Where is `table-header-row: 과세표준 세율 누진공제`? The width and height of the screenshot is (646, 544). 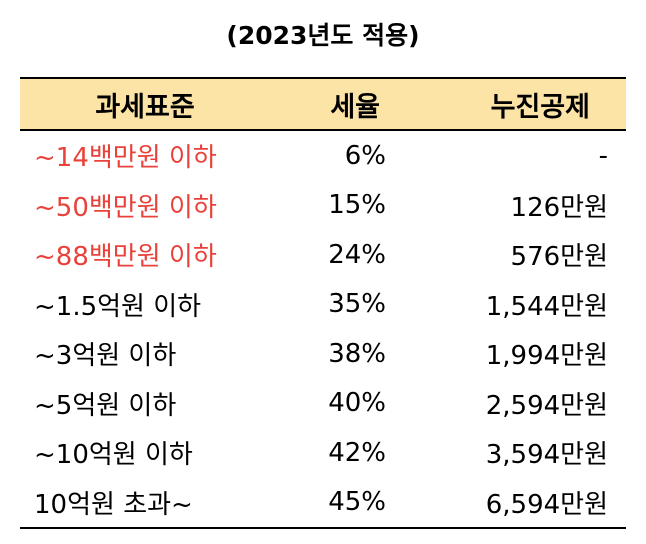
table-header-row: 과세표준 세율 누진공제 is located at coordinates (323, 104).